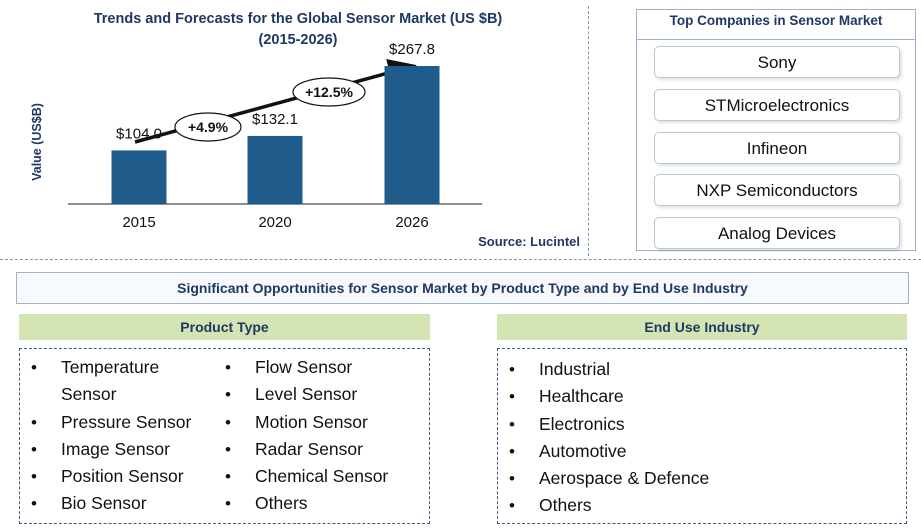 The width and height of the screenshot is (921, 529). I want to click on cagr-label-2: +12.5%, so click(329, 92).